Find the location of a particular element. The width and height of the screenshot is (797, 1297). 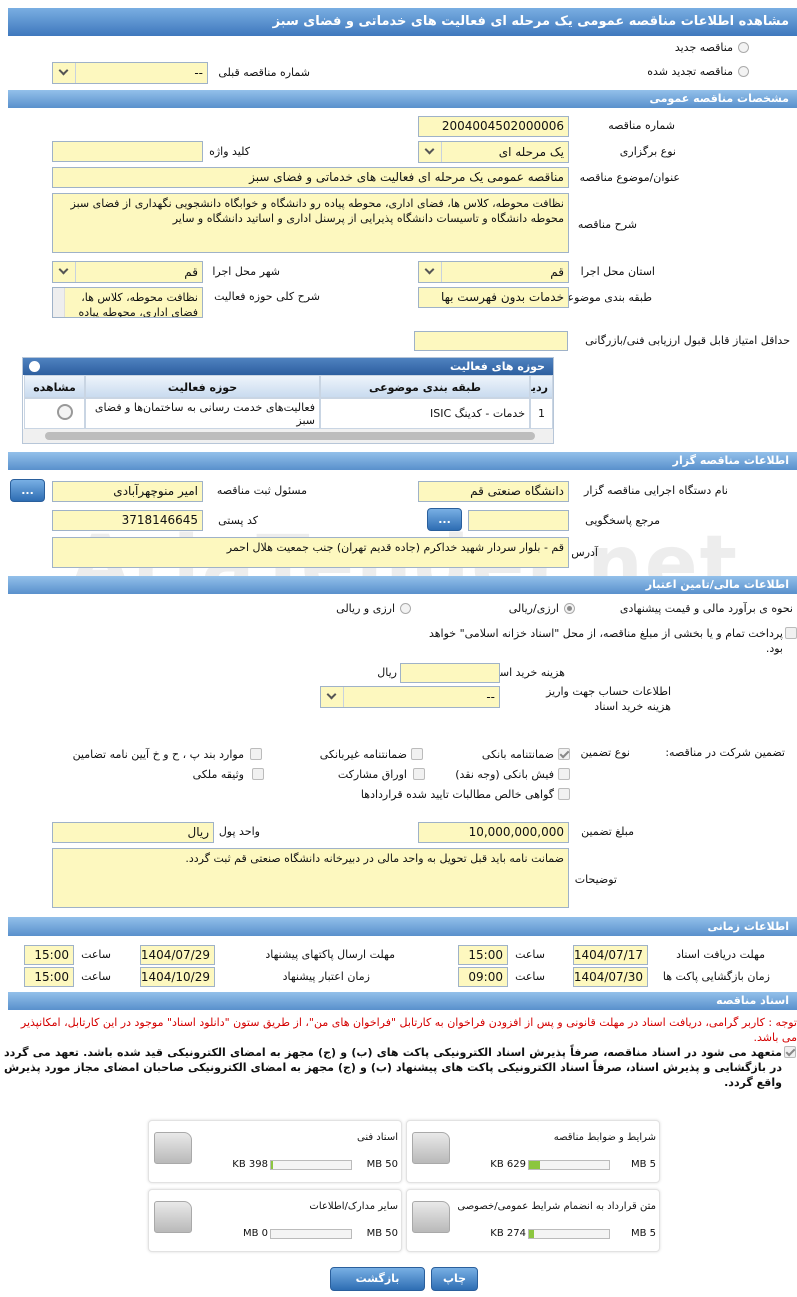

field-value: دانشگاه صنعتی قم is located at coordinates (493, 491).